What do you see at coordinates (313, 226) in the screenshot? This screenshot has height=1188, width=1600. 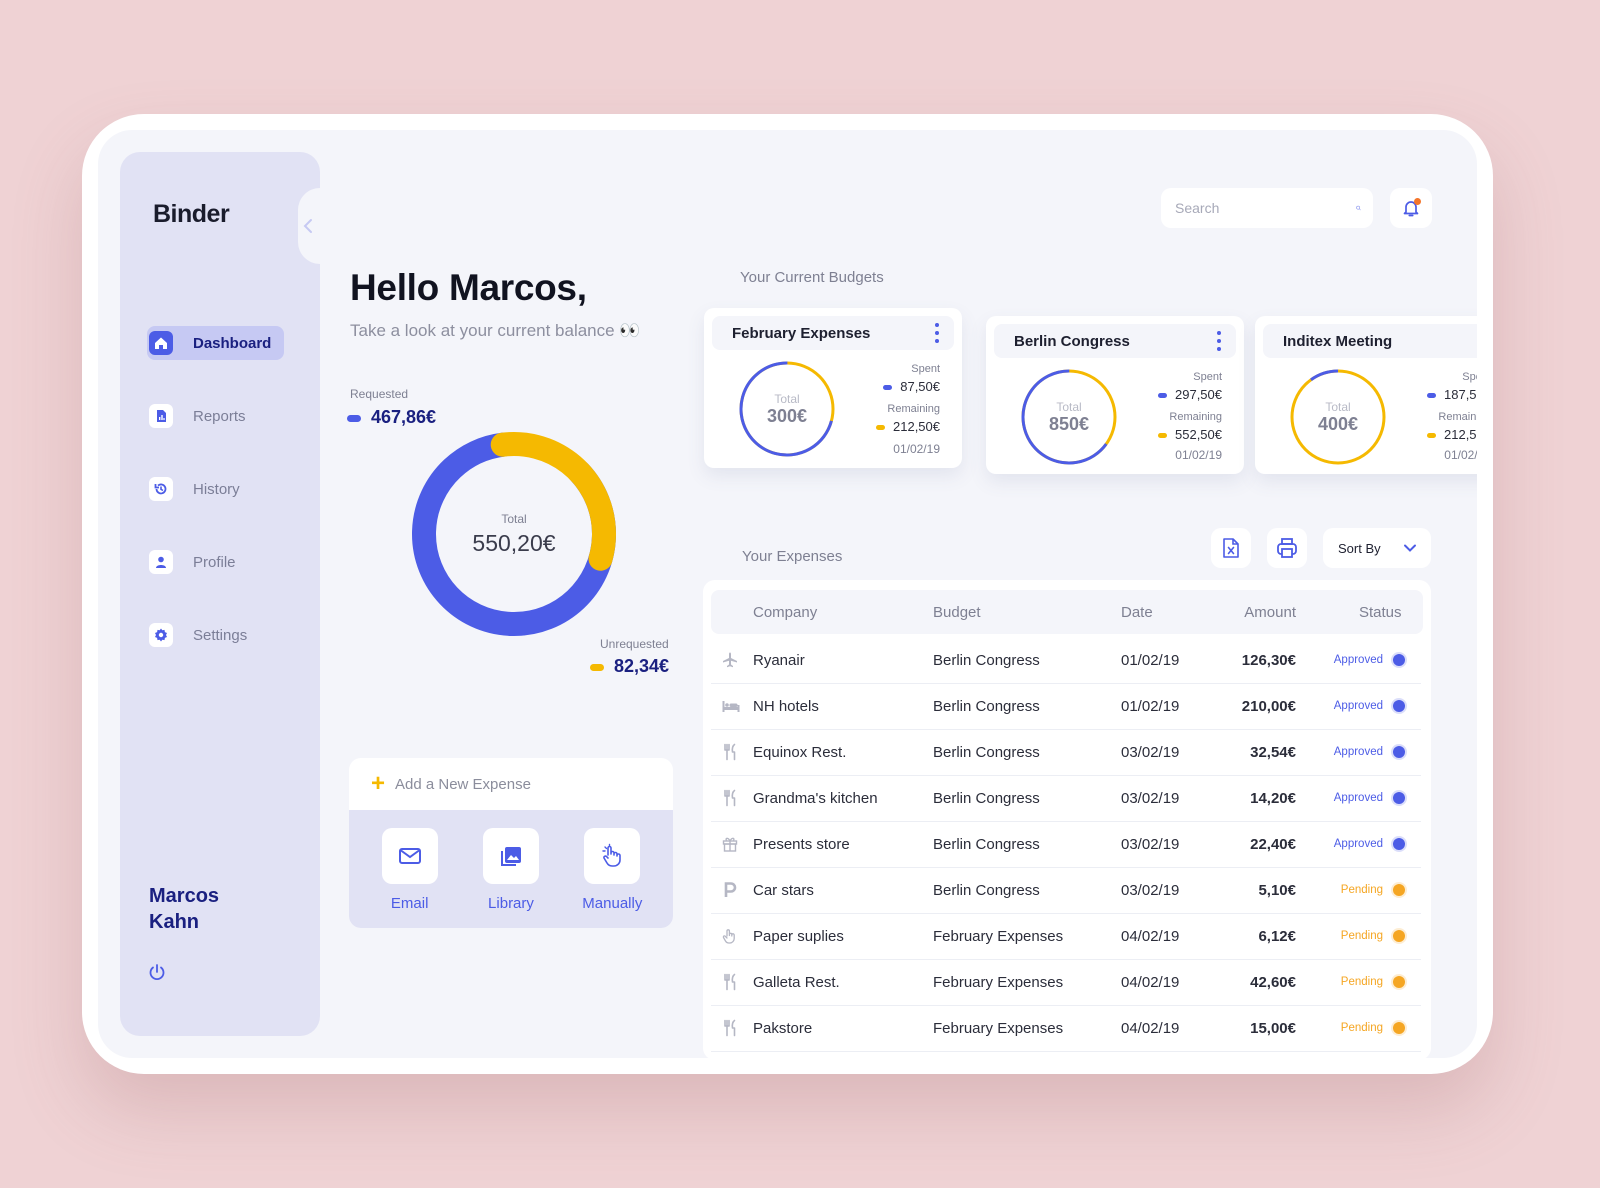 I see `collapse-sidebar-button` at bounding box center [313, 226].